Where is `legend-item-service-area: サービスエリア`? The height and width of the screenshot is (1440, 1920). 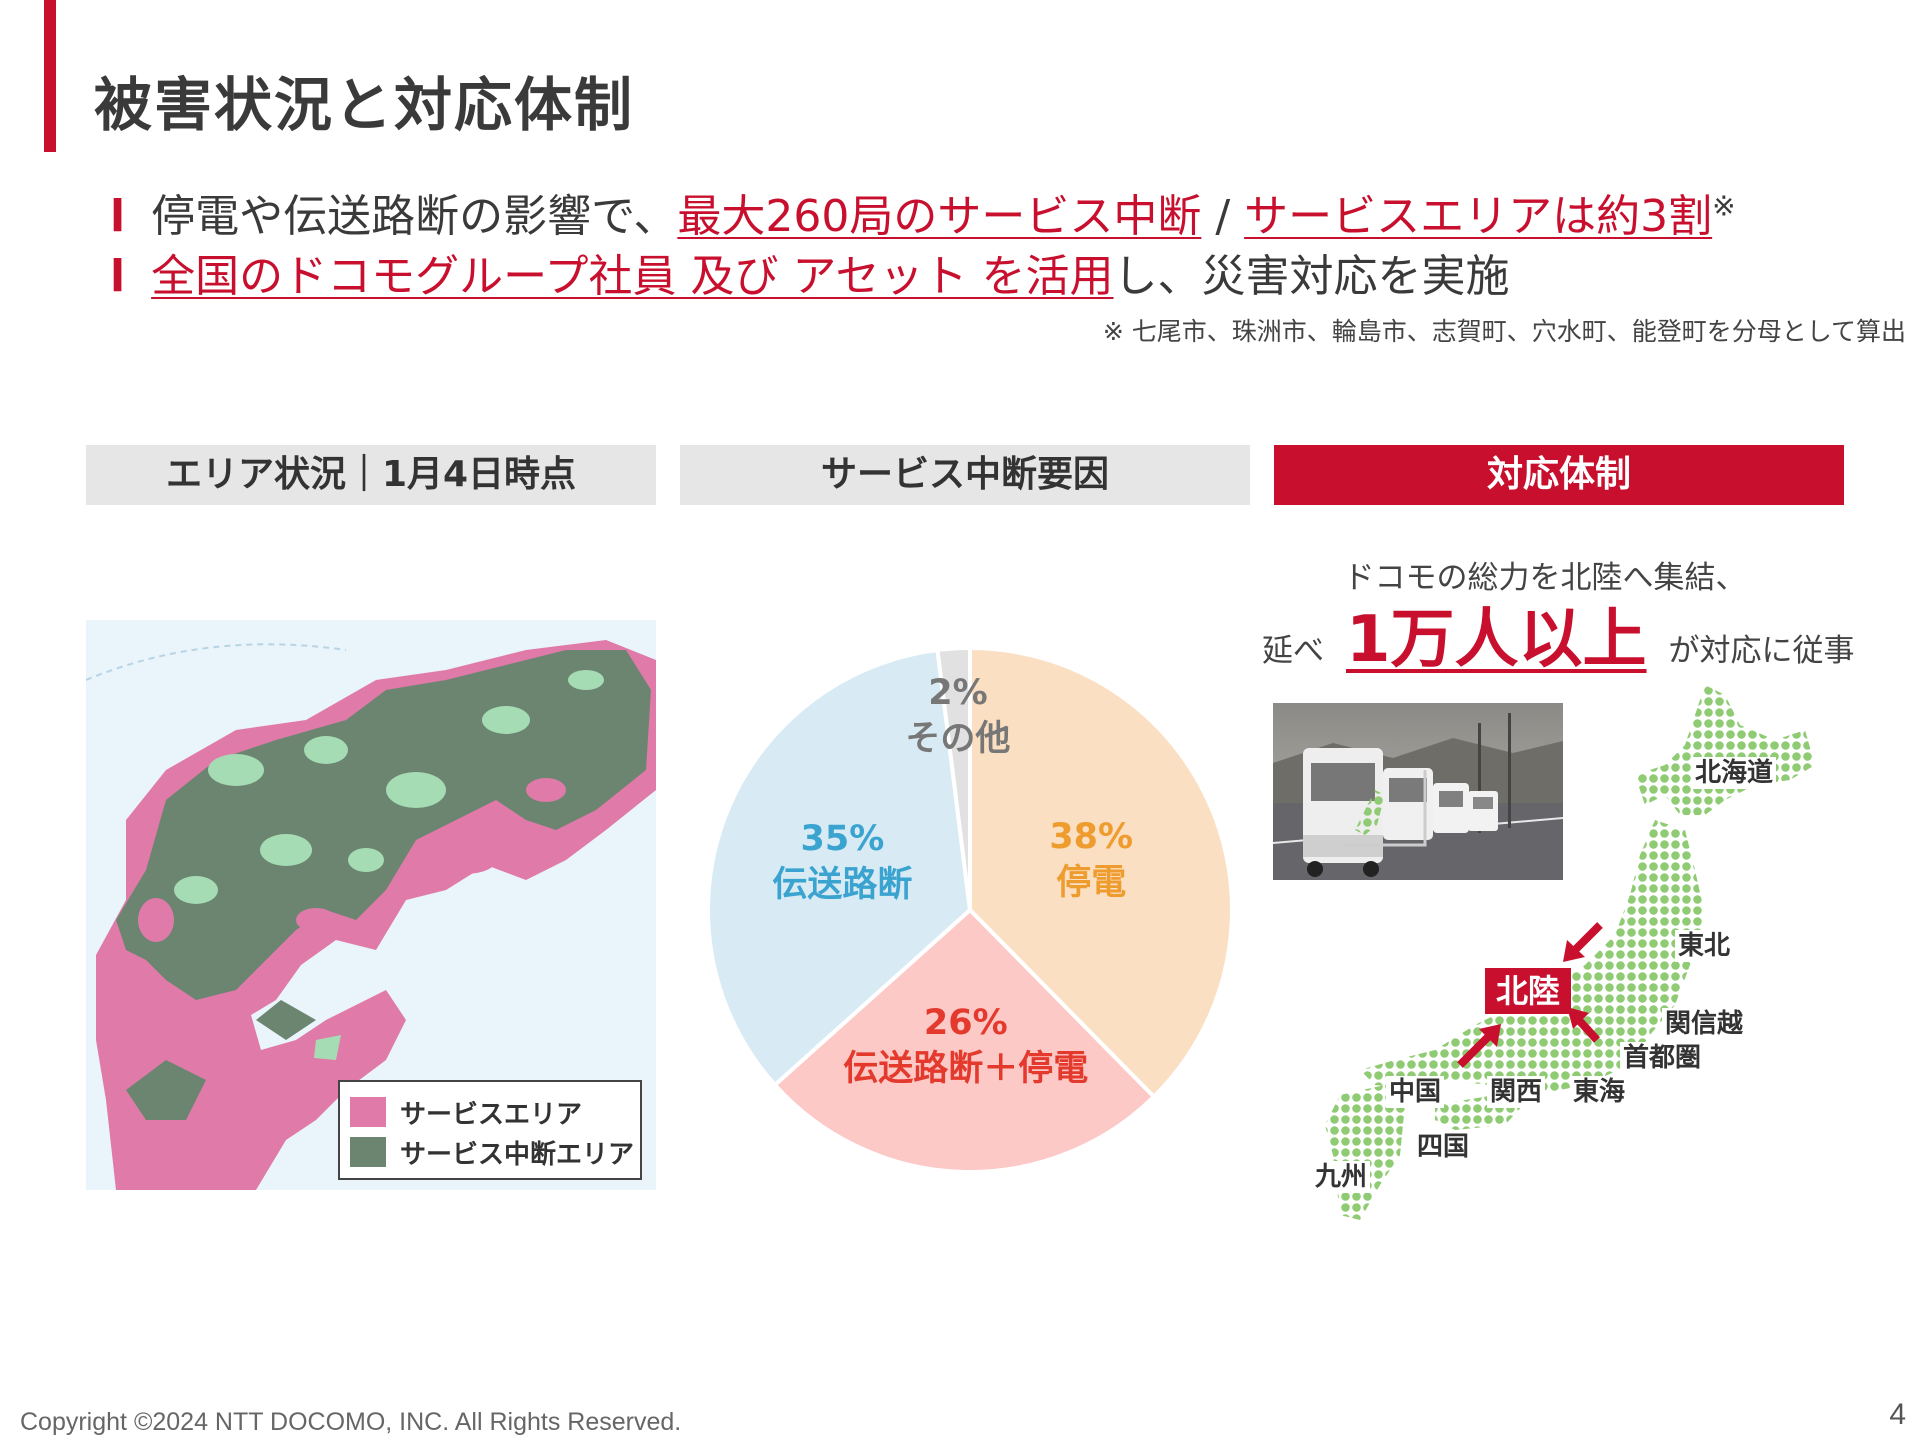 legend-item-service-area: サービスエリア is located at coordinates (490, 1112).